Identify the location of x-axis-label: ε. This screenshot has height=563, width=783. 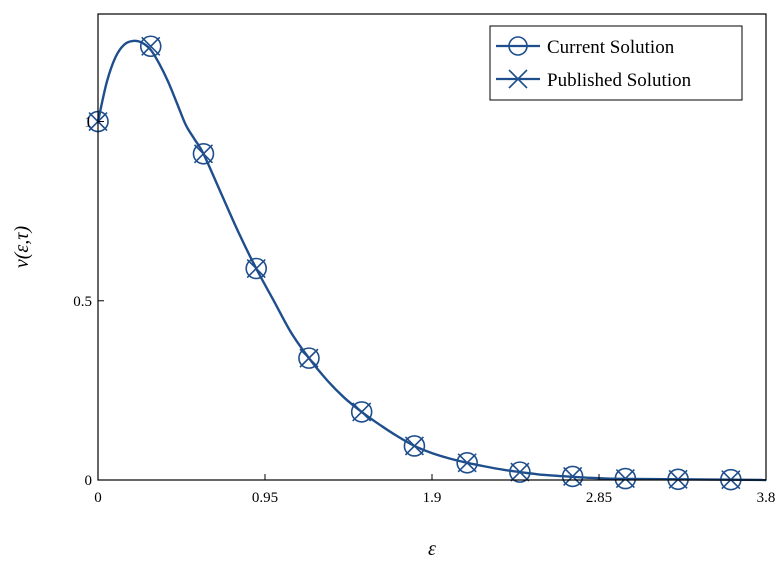
(432, 549).